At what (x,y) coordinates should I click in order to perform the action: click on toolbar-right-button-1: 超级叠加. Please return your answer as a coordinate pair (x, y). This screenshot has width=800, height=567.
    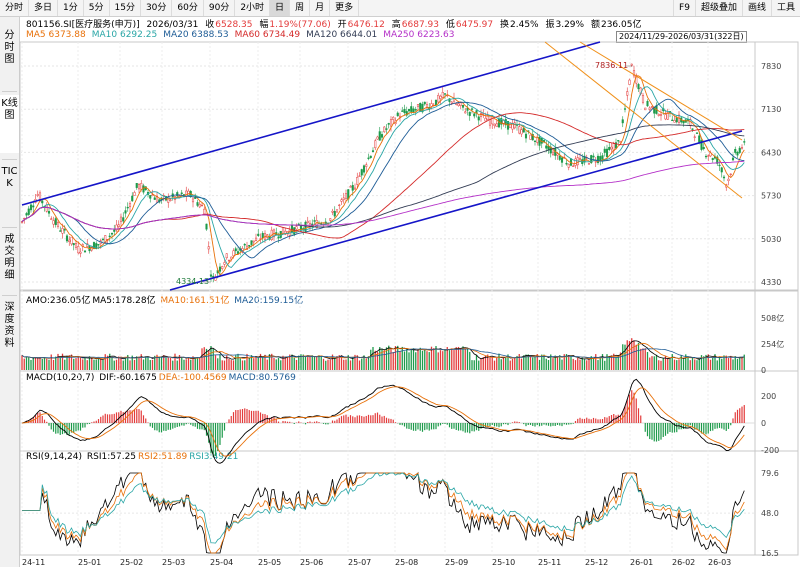
    Looking at the image, I should click on (718, 8).